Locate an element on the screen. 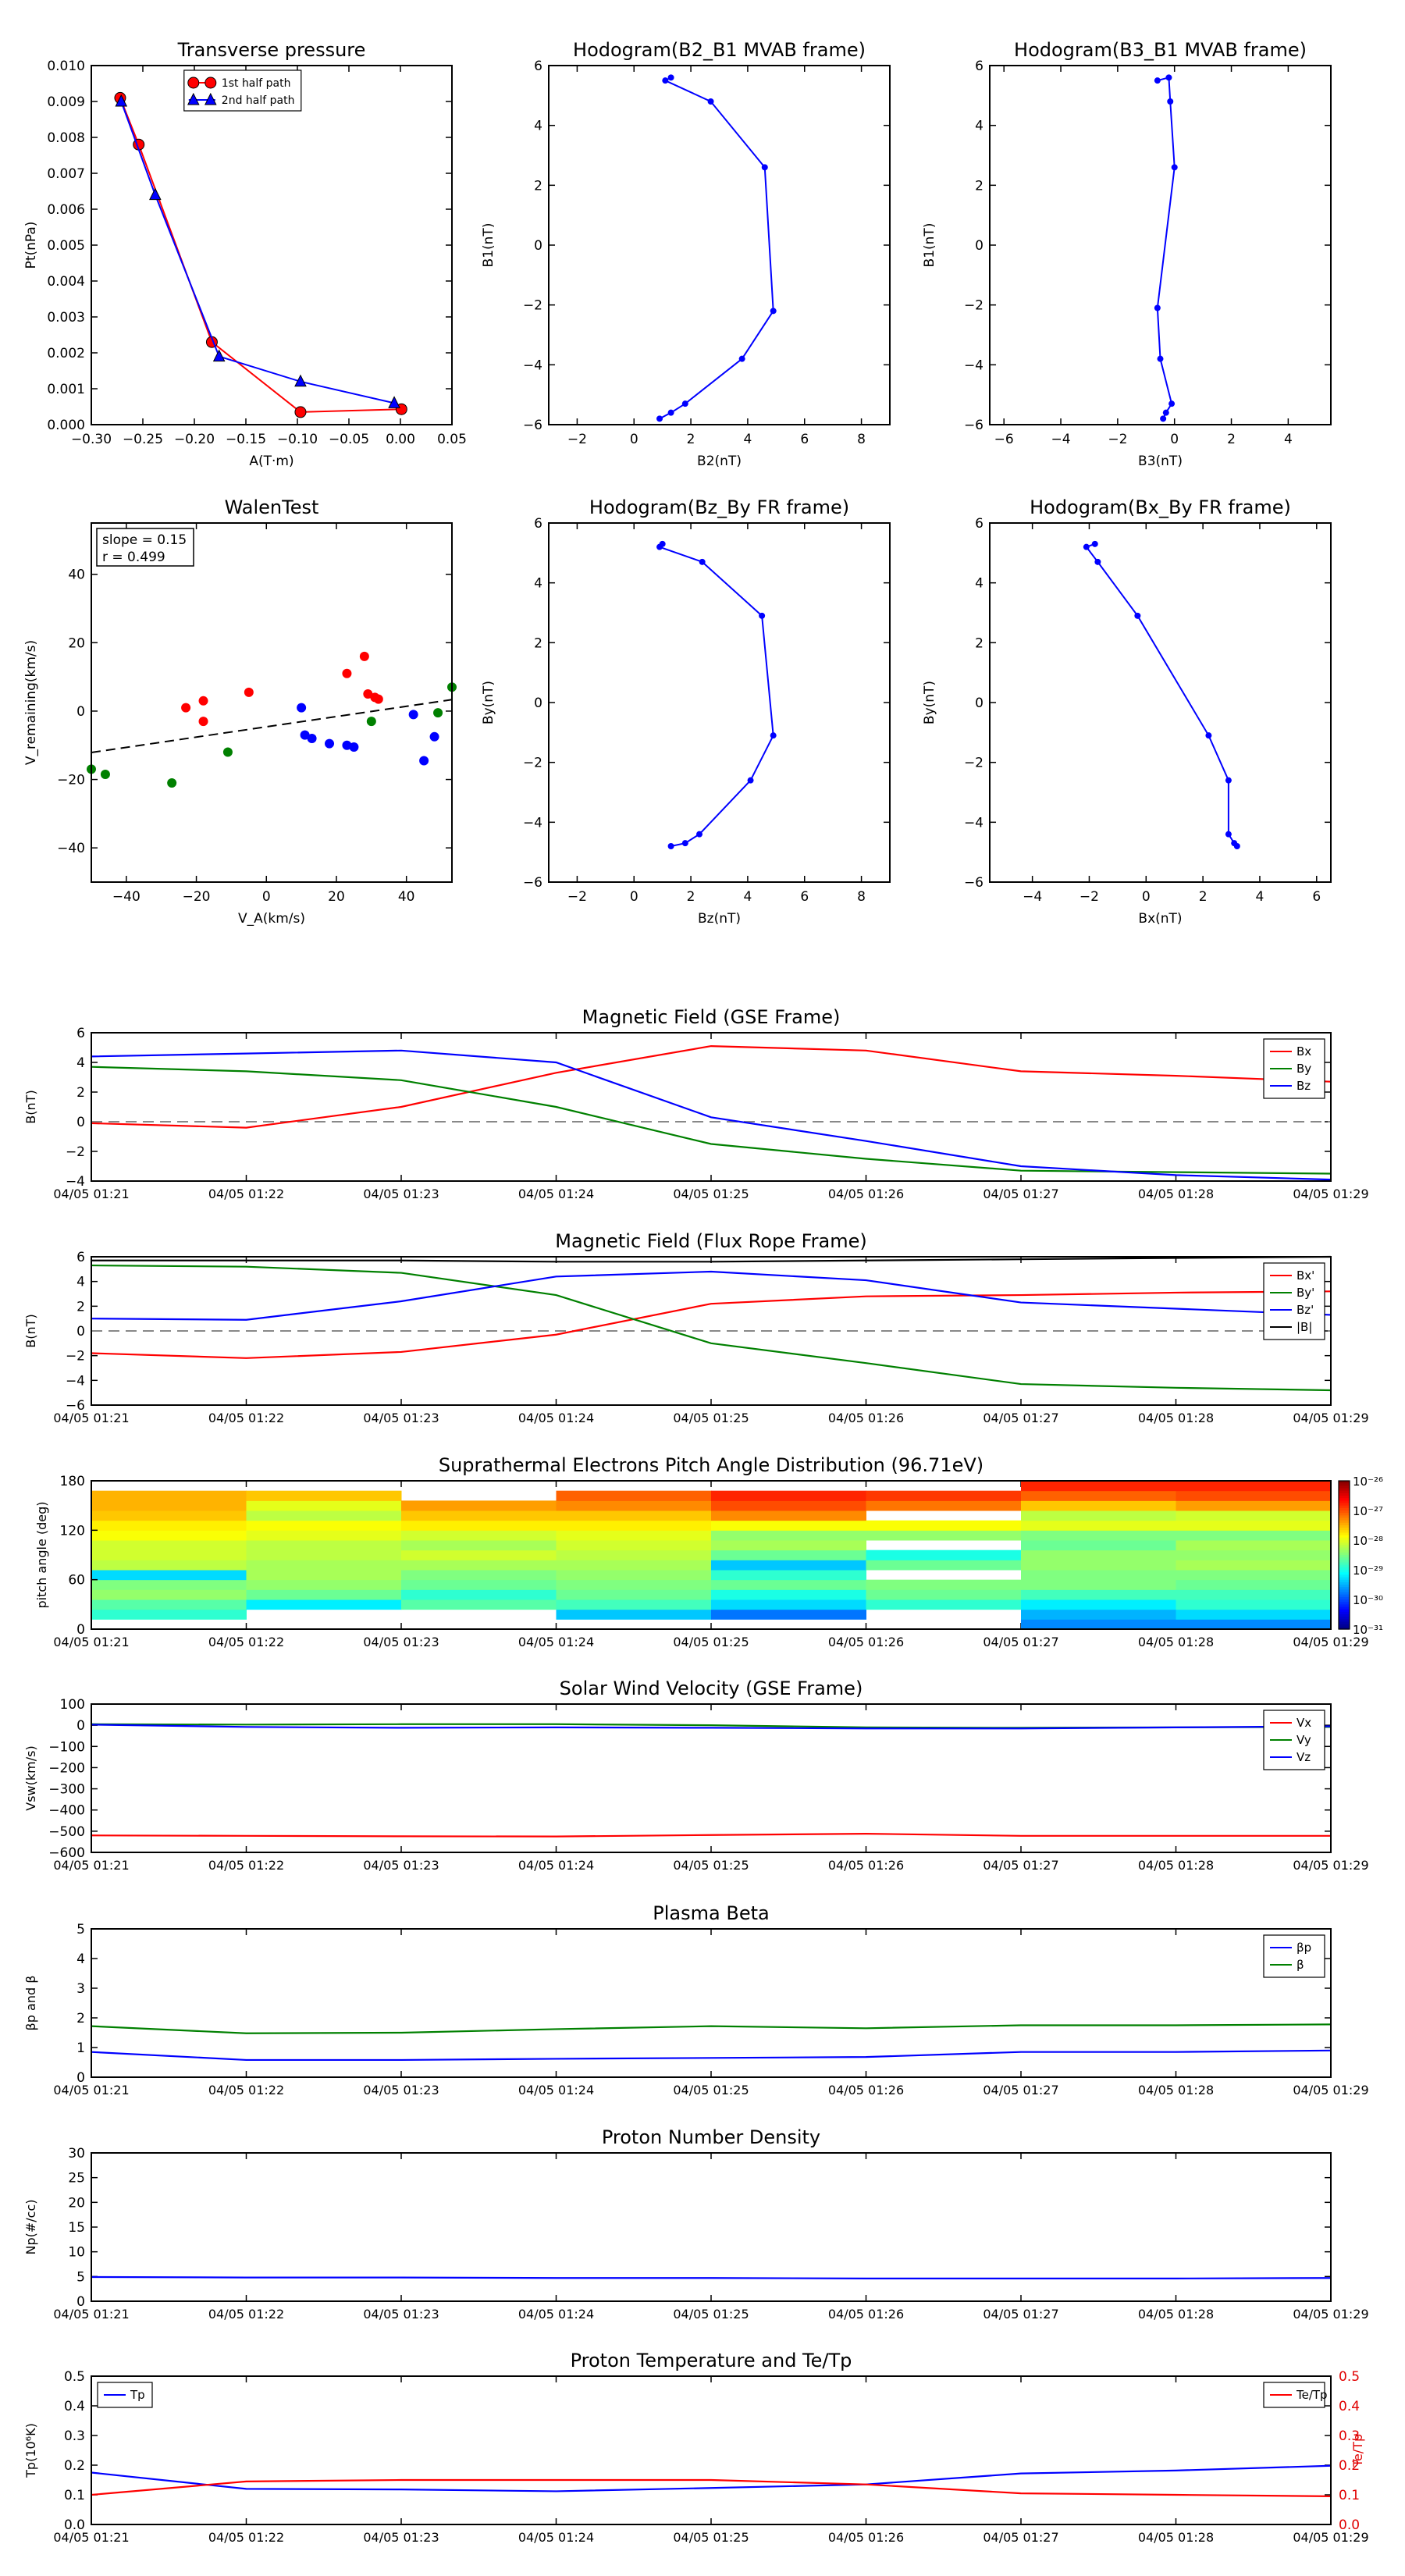 The height and width of the screenshot is (2576, 1405). ytick-label: 0.004 is located at coordinates (66, 282).